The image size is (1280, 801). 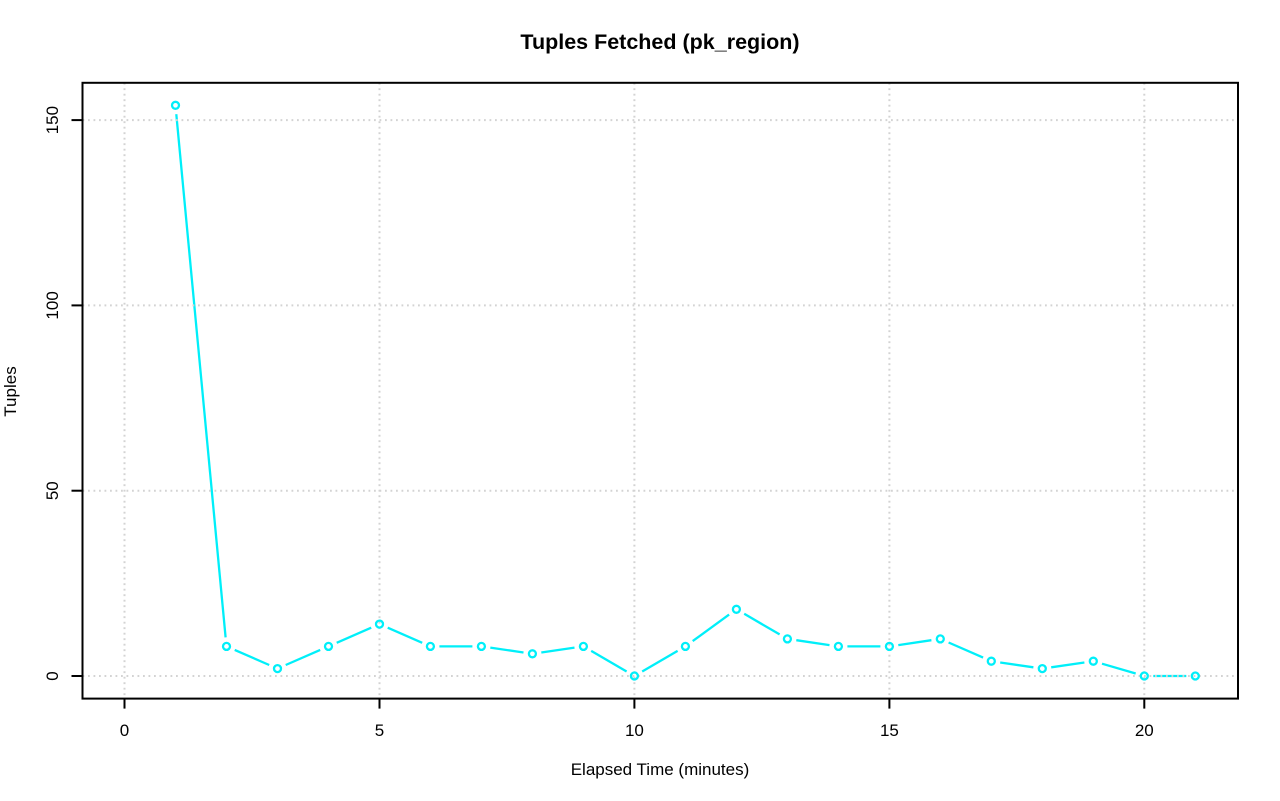 I want to click on svg-text: 100, so click(x=52, y=305).